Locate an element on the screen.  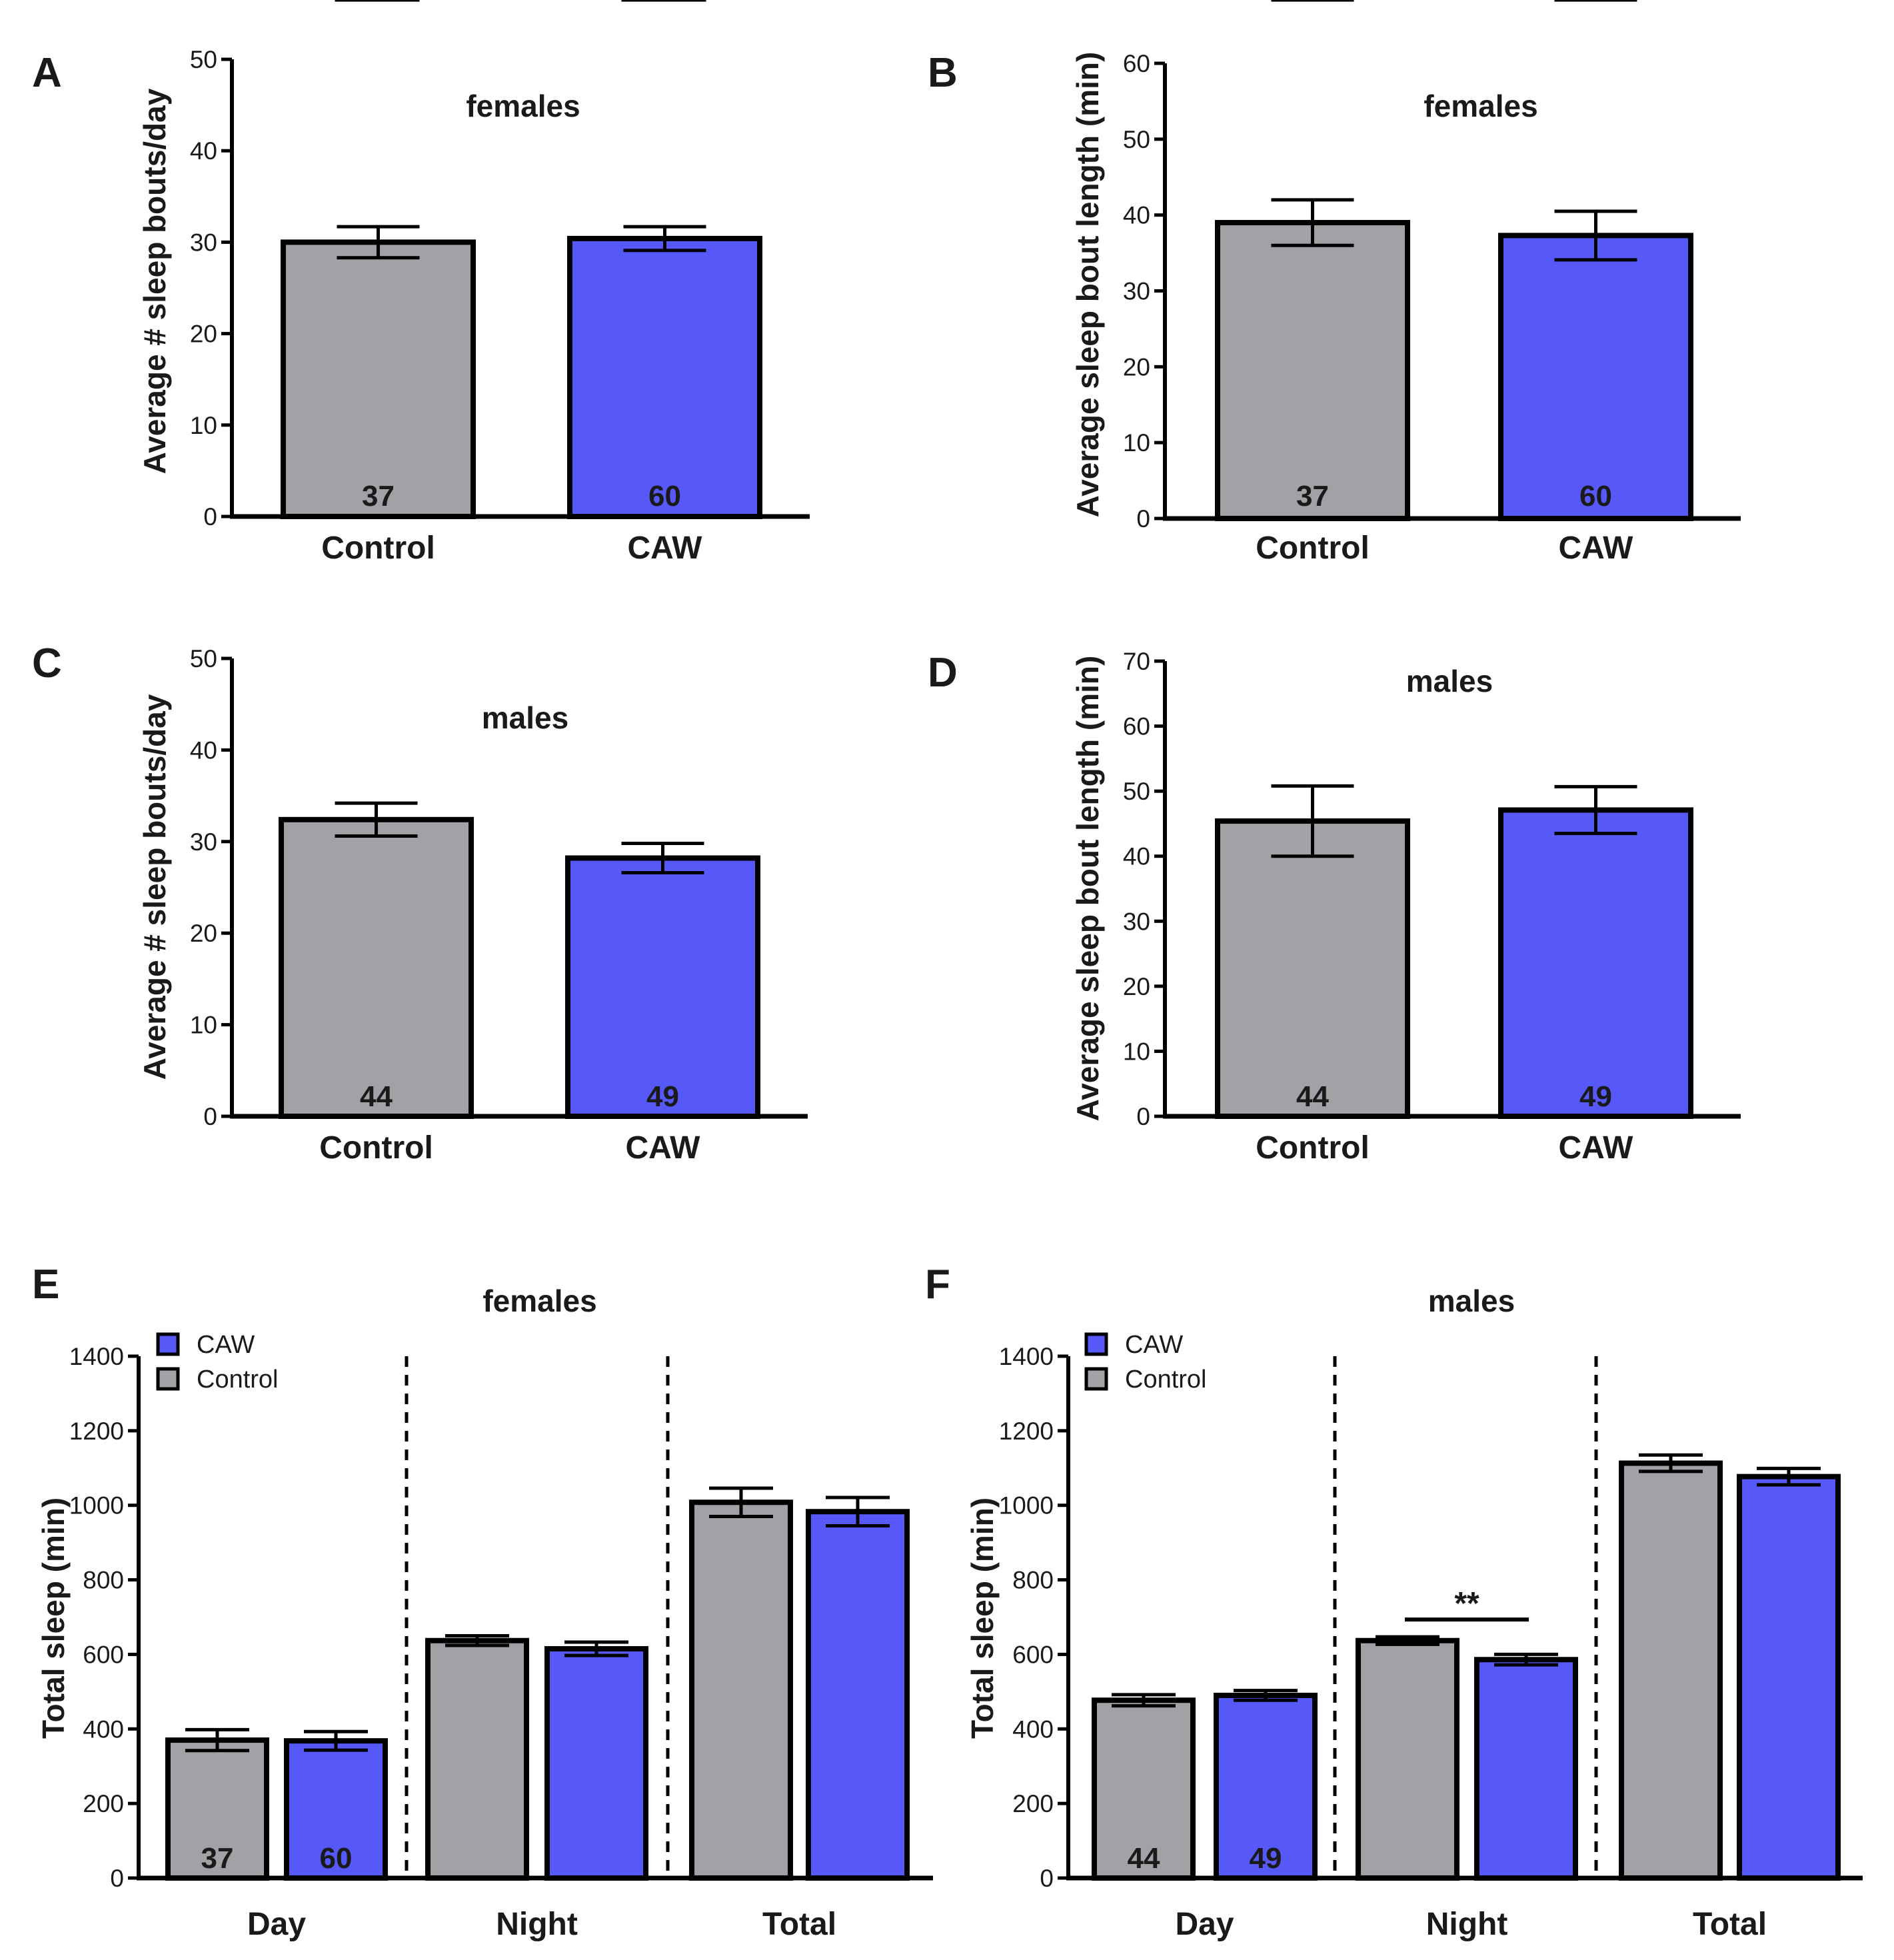
panel-letter: C is located at coordinates (47, 663).